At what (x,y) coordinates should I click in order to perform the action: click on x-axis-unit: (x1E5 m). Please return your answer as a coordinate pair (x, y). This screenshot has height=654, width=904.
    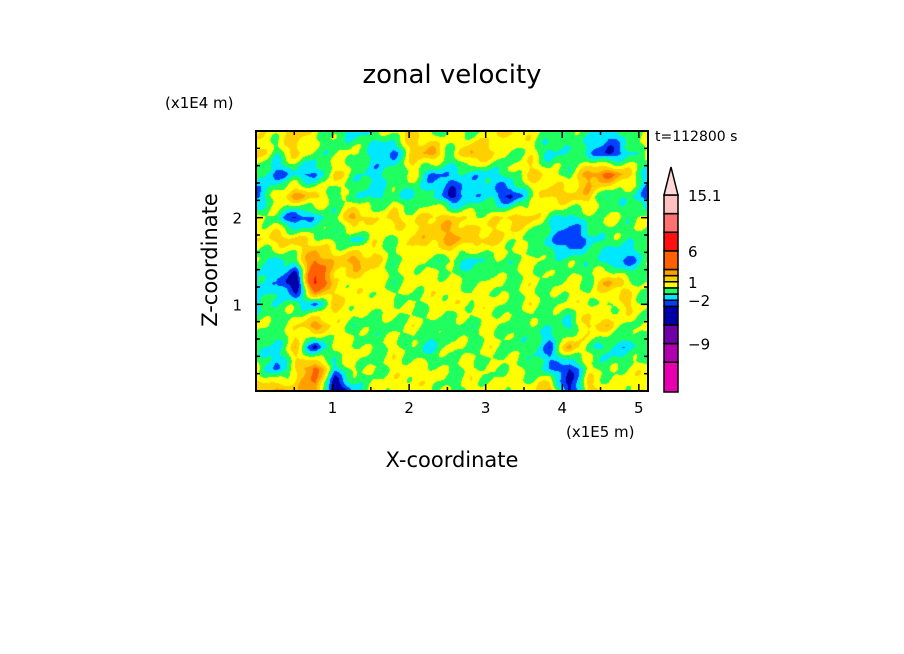
    Looking at the image, I should click on (600, 432).